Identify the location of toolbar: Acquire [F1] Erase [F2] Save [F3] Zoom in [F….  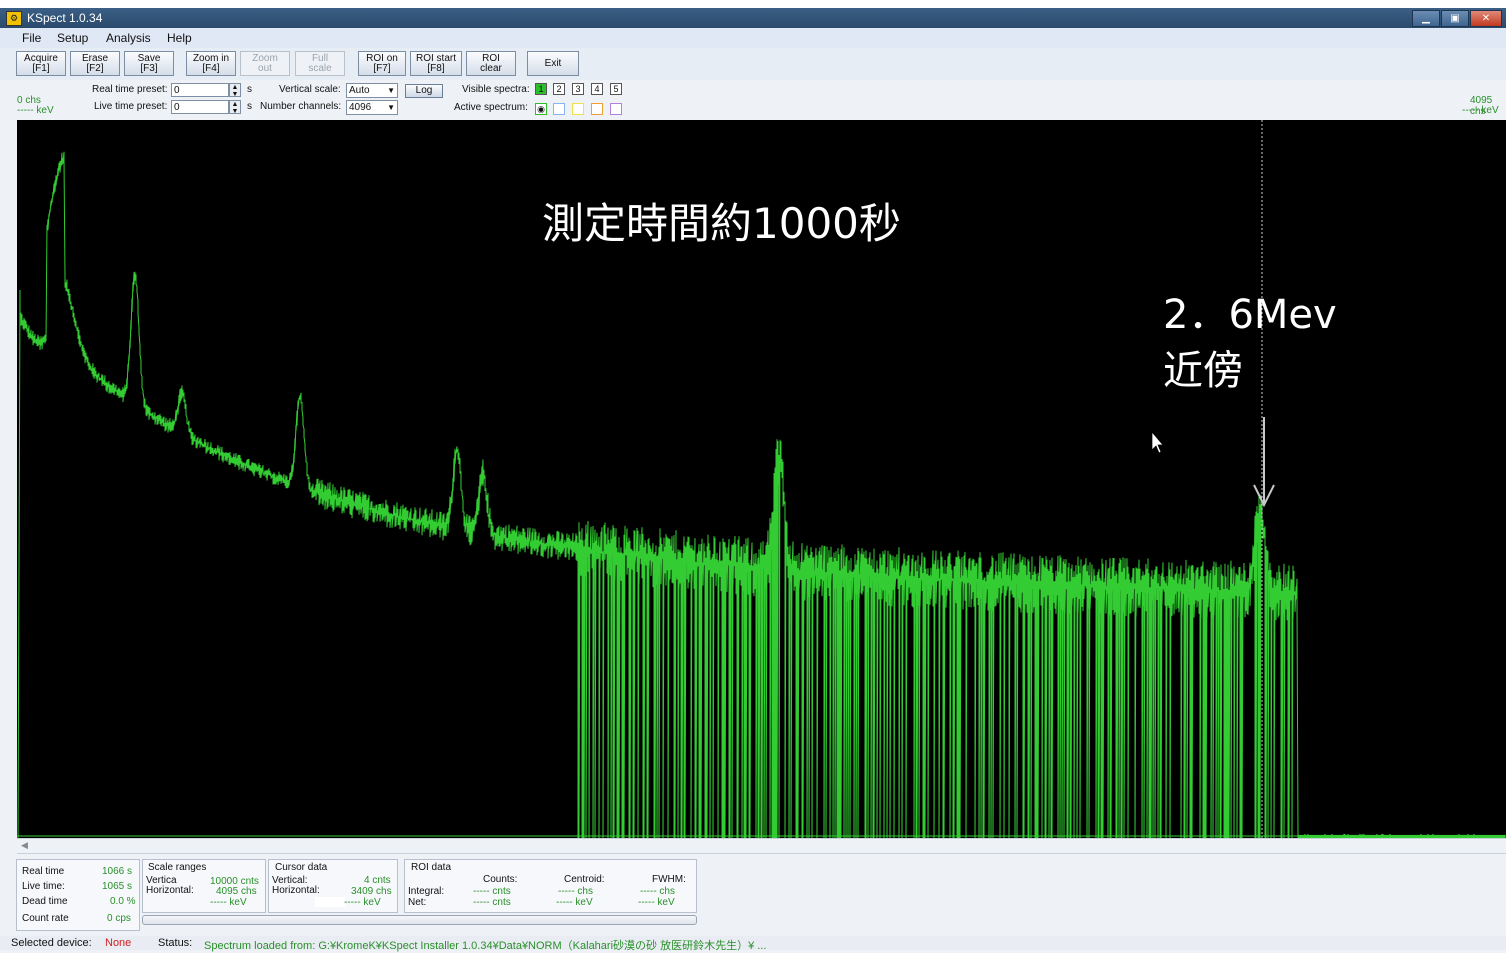
(753, 64).